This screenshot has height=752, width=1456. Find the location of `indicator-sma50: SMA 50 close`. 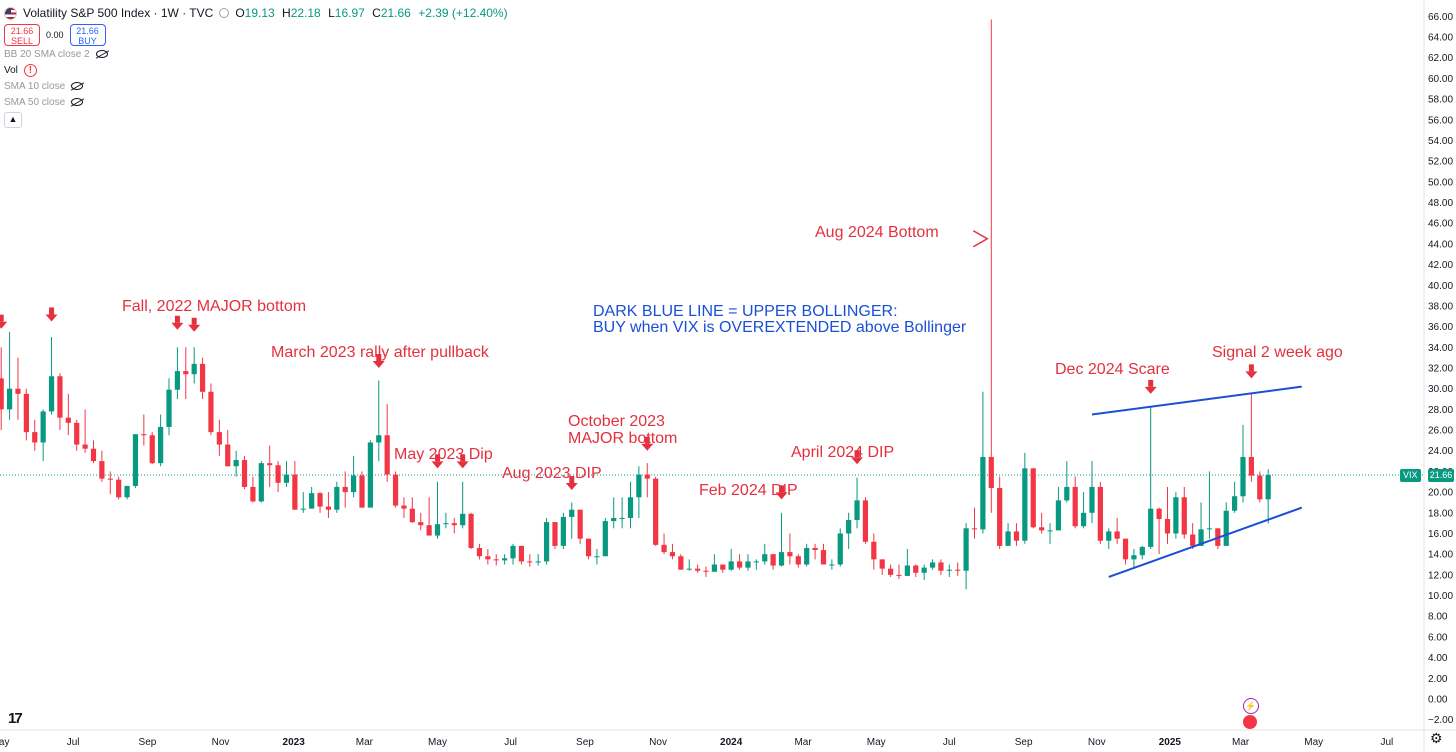

indicator-sma50: SMA 50 close is located at coordinates (258, 102).